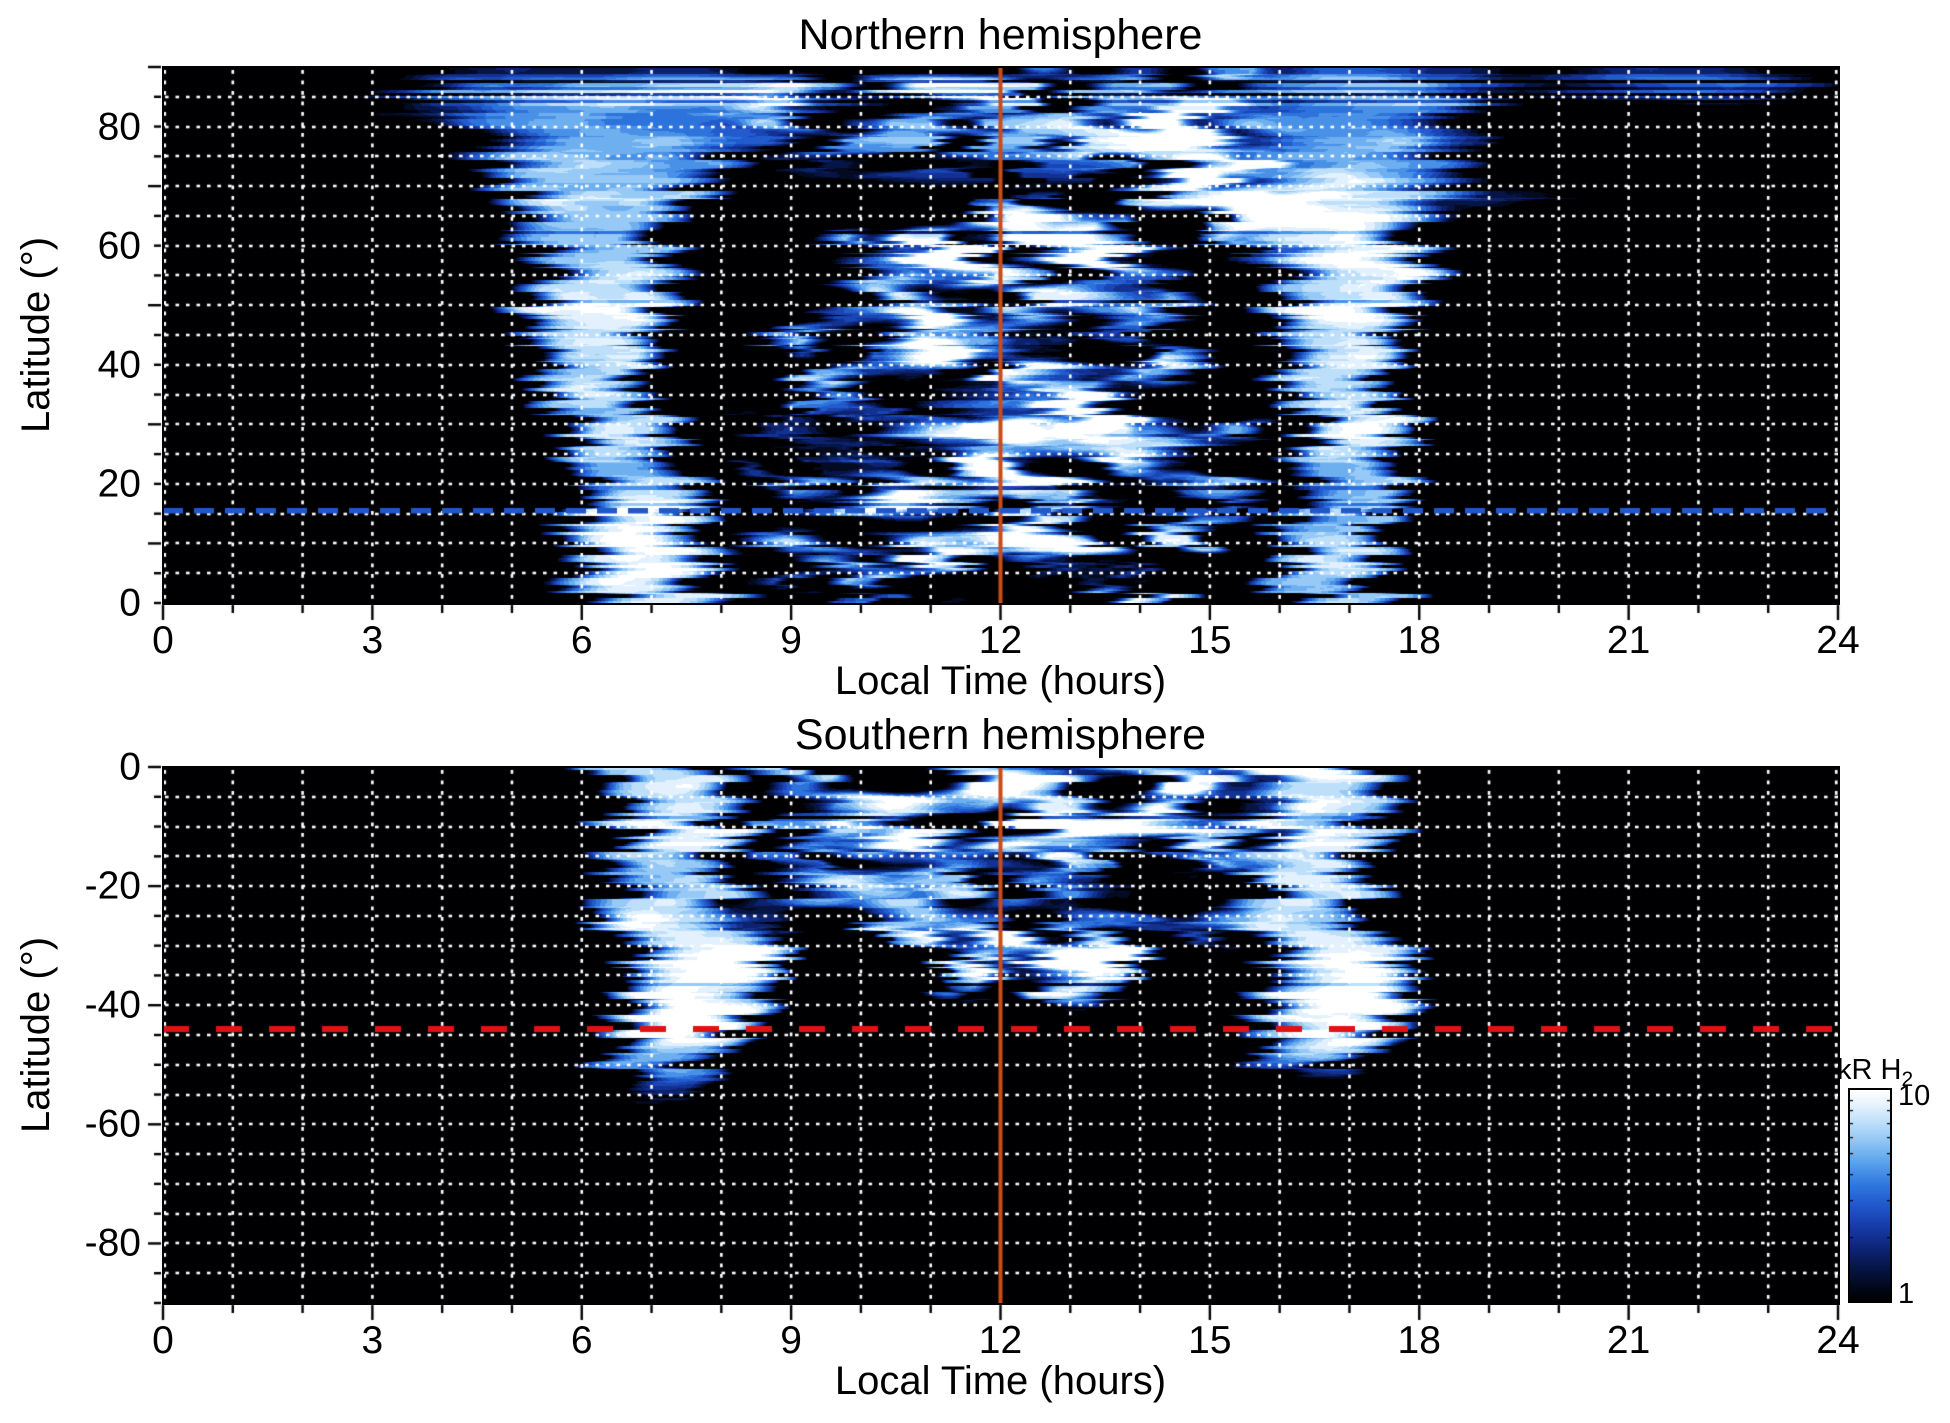  I want to click on ytick-label: 60, so click(119, 246).